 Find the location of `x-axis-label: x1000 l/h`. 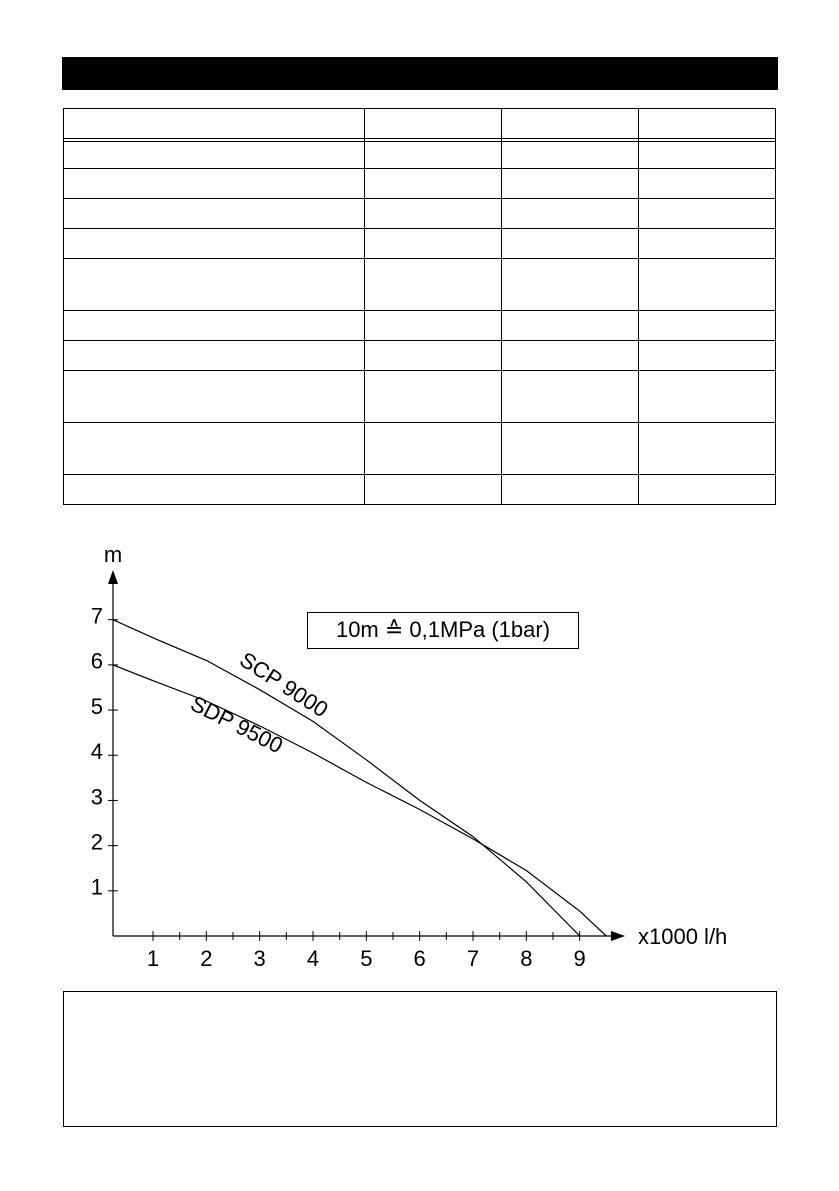

x-axis-label: x1000 l/h is located at coordinates (682, 936).